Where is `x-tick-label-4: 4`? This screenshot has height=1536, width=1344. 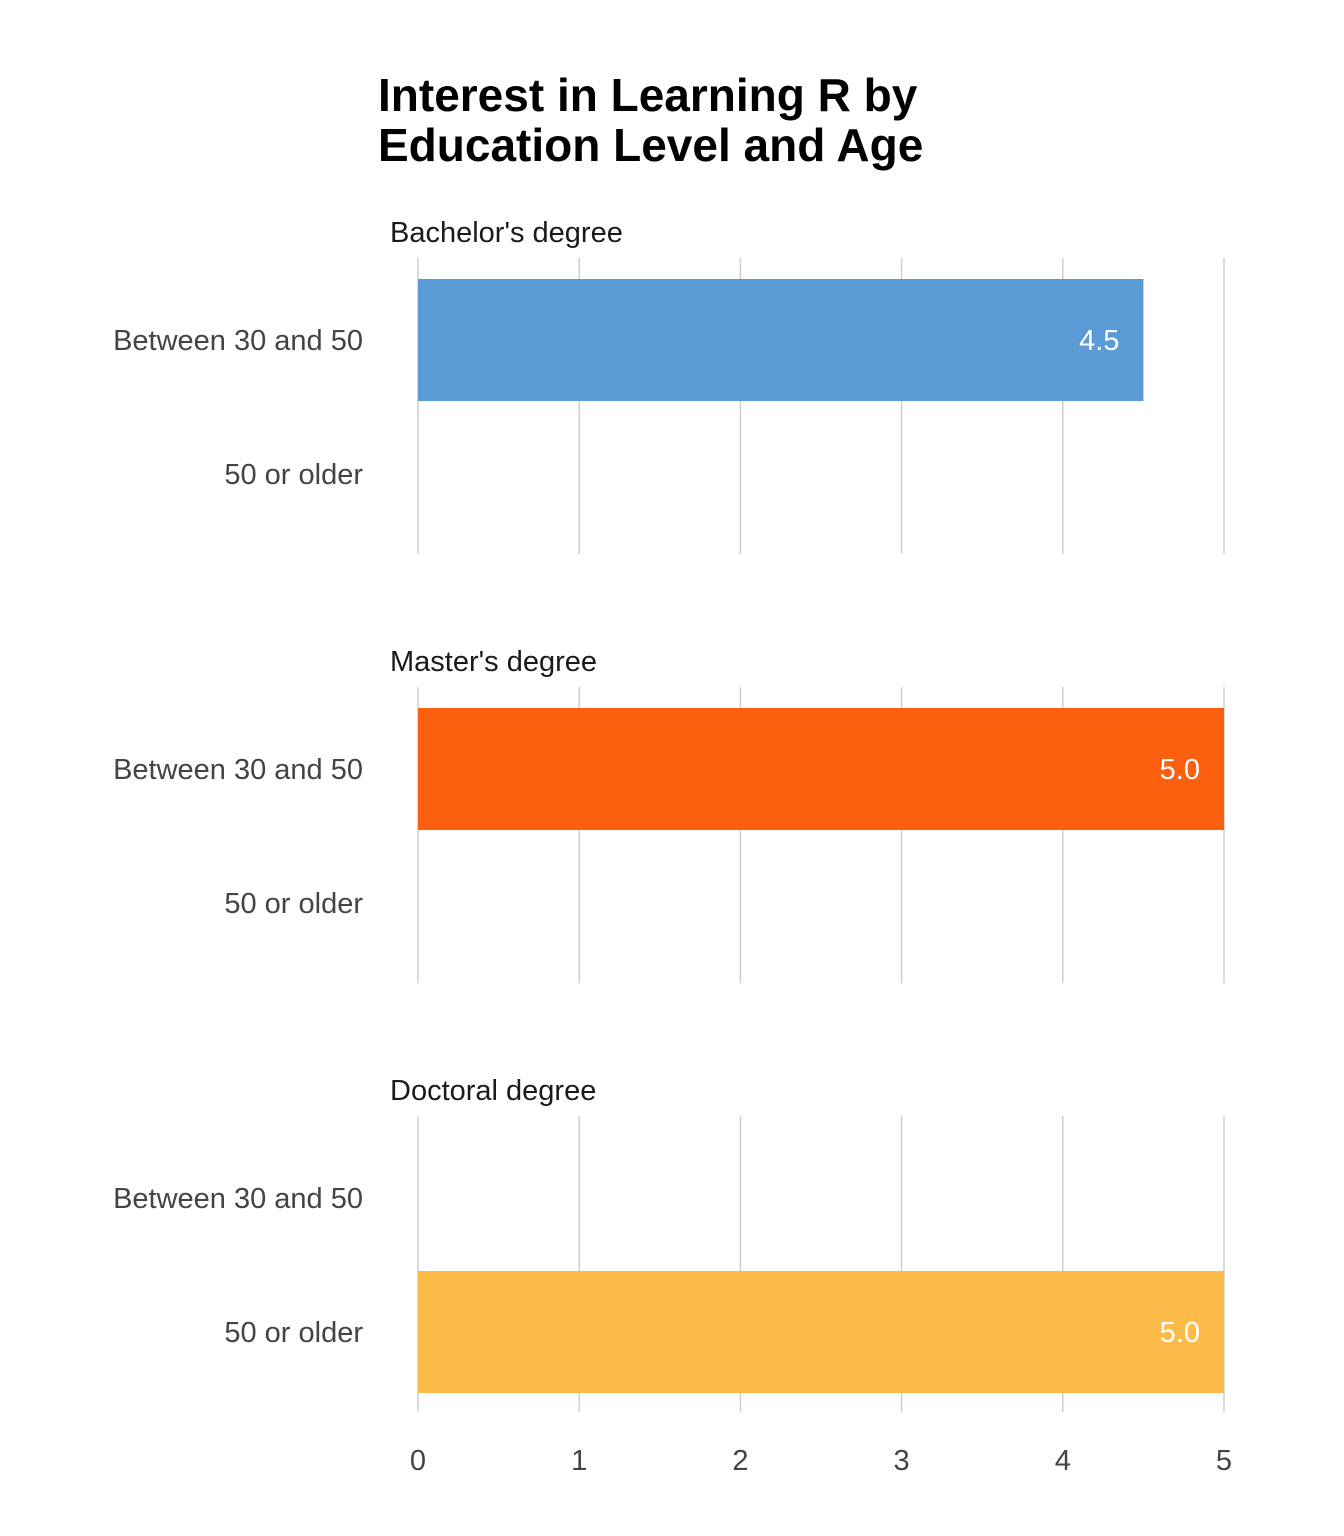
x-tick-label-4: 4 is located at coordinates (1063, 1461).